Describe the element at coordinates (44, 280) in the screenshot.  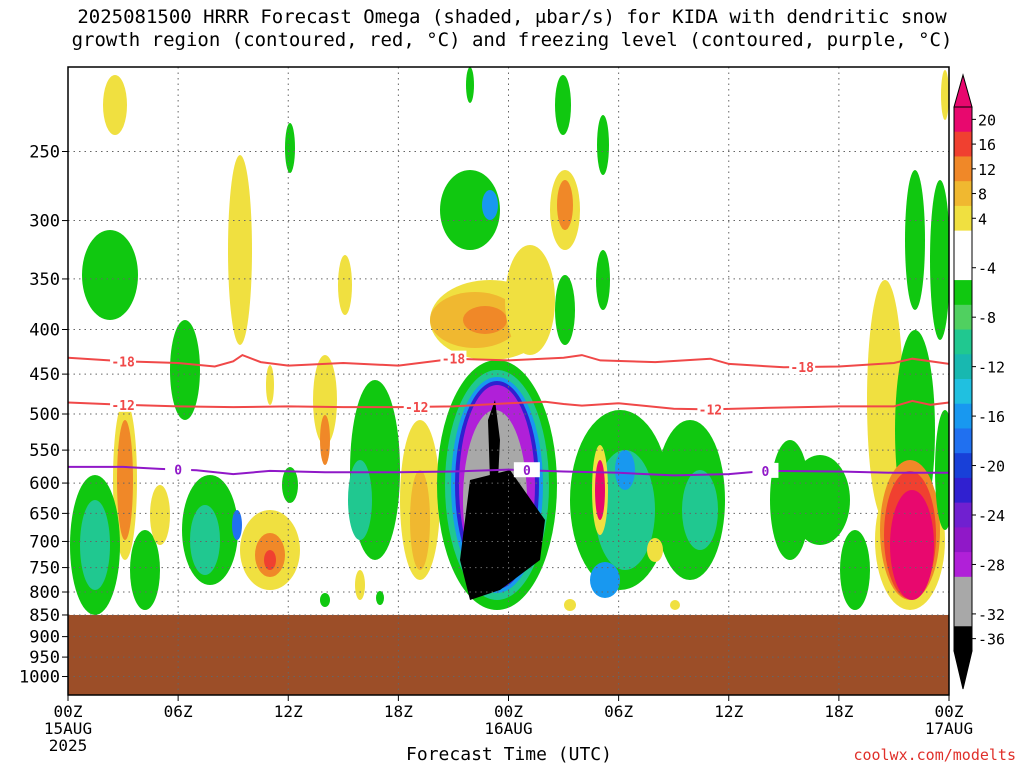
I see `y-tick-label: 350` at that location.